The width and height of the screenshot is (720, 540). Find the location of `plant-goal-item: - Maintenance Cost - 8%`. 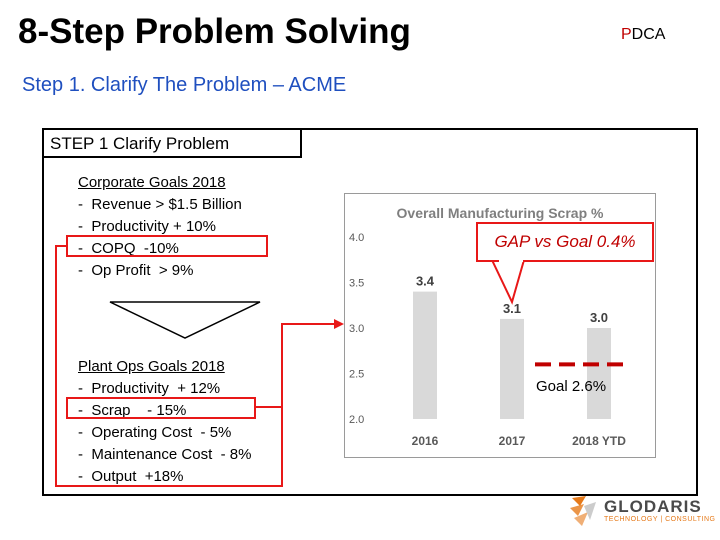

plant-goal-item: - Maintenance Cost - 8% is located at coordinates (165, 454).